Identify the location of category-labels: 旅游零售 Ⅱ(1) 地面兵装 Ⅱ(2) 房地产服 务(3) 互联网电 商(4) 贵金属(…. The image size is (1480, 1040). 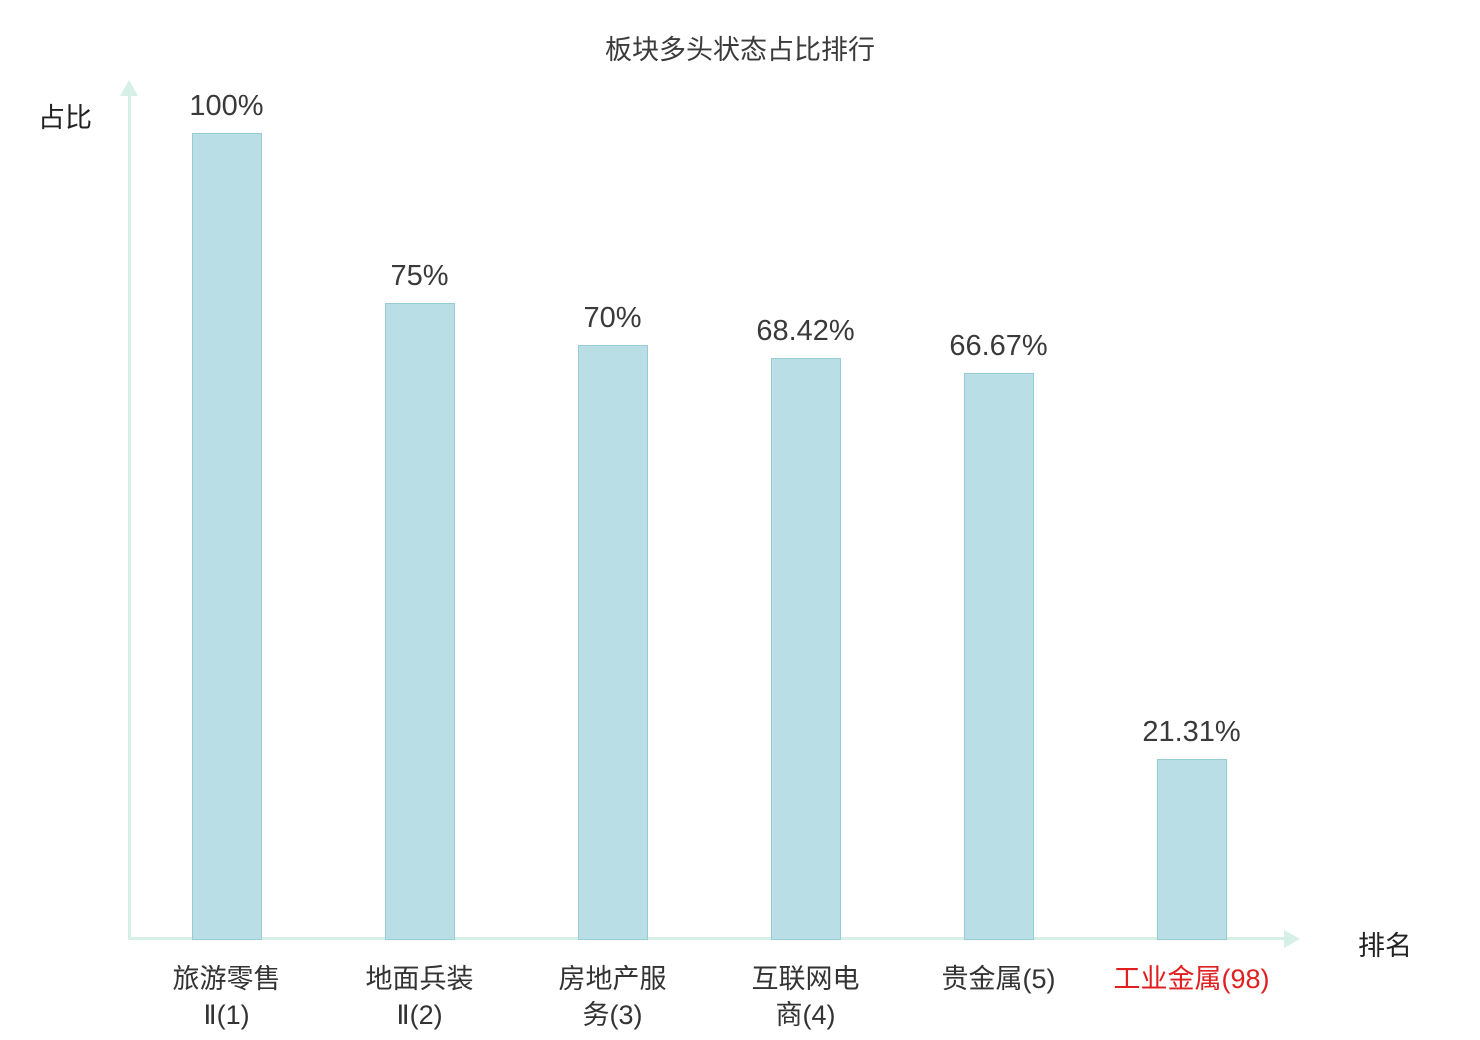
(709, 997).